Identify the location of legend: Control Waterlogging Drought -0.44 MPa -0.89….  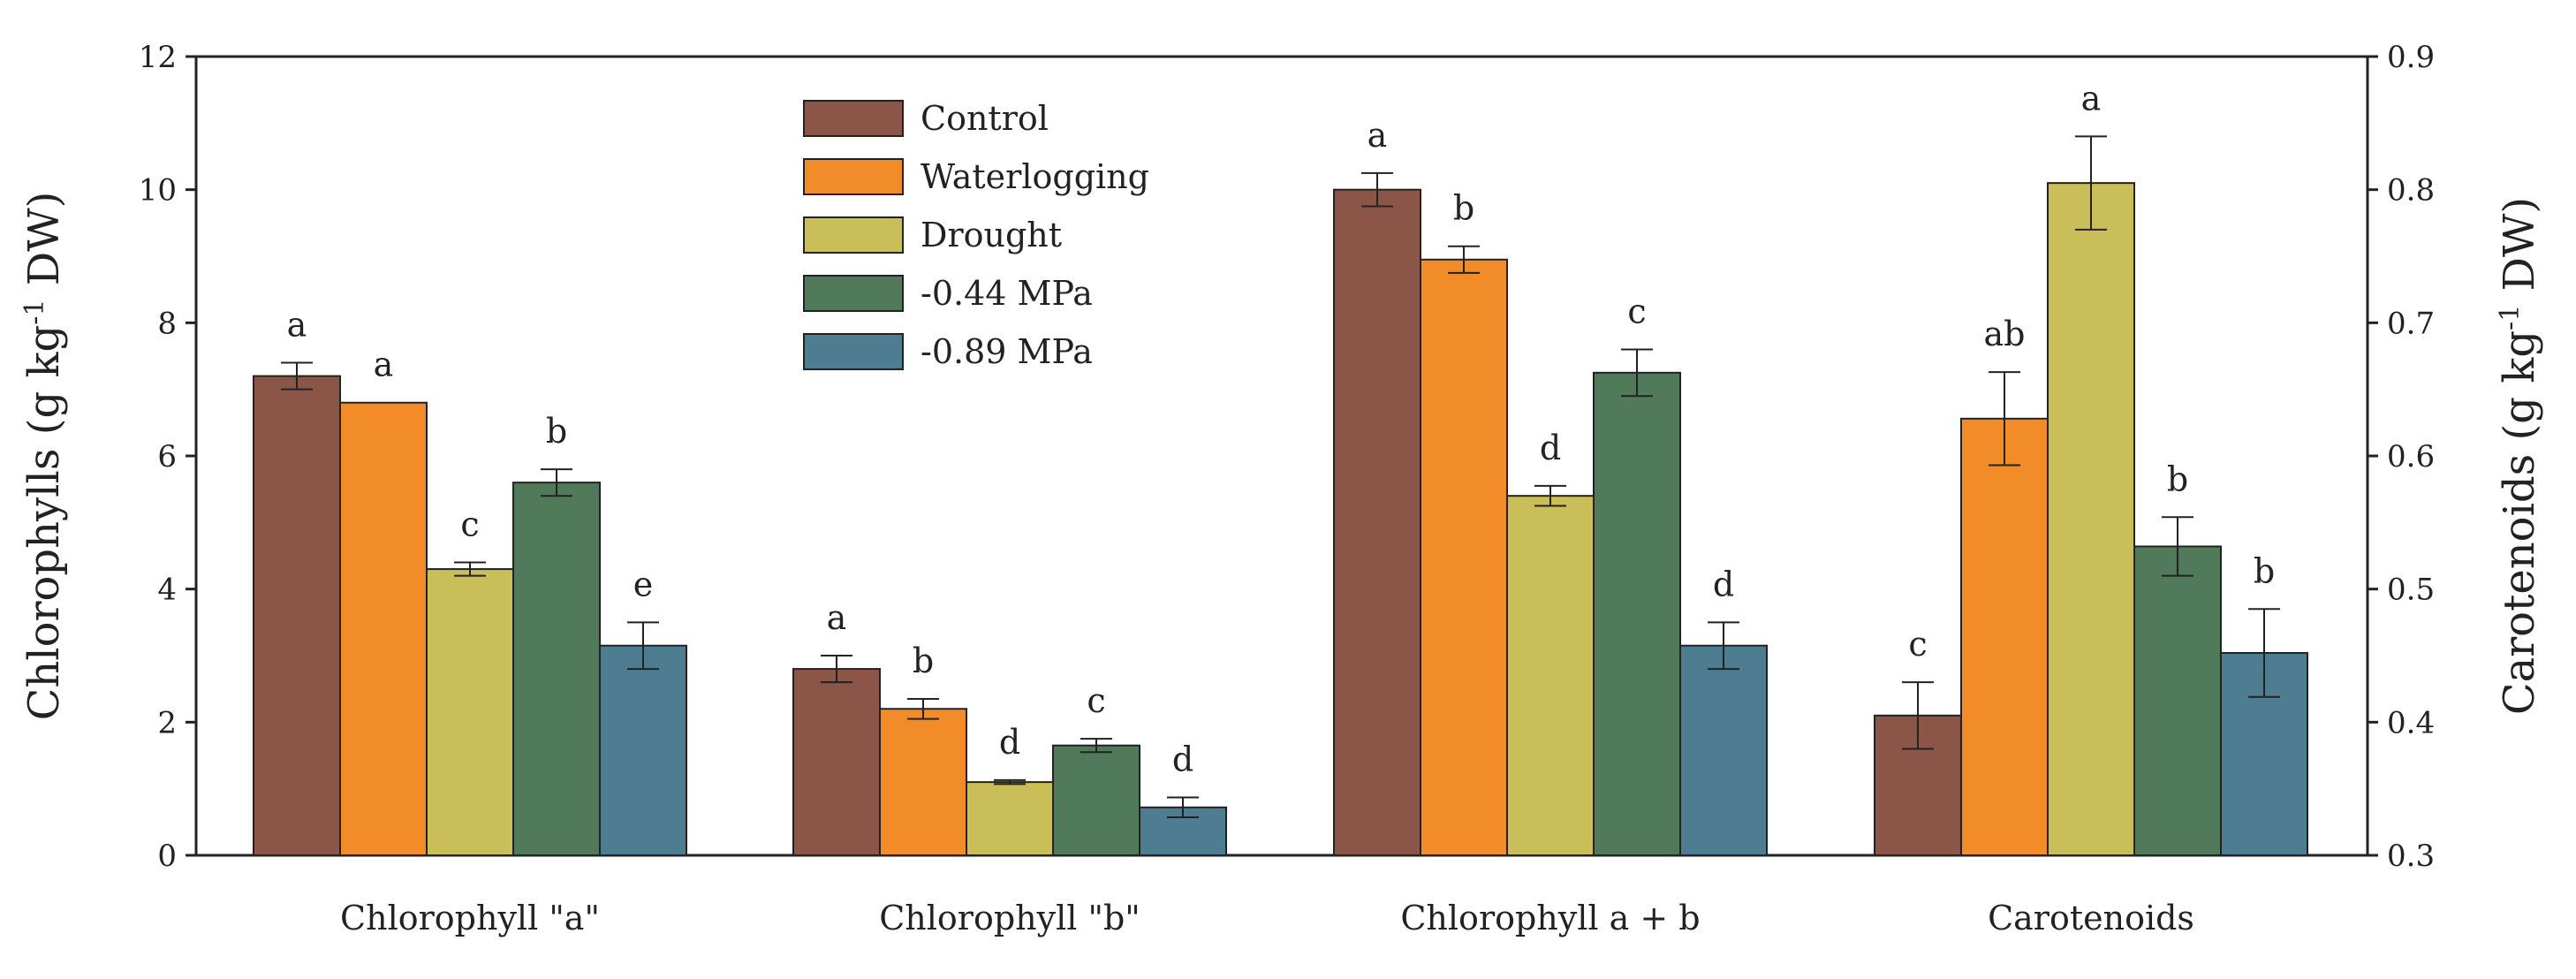
(976, 235).